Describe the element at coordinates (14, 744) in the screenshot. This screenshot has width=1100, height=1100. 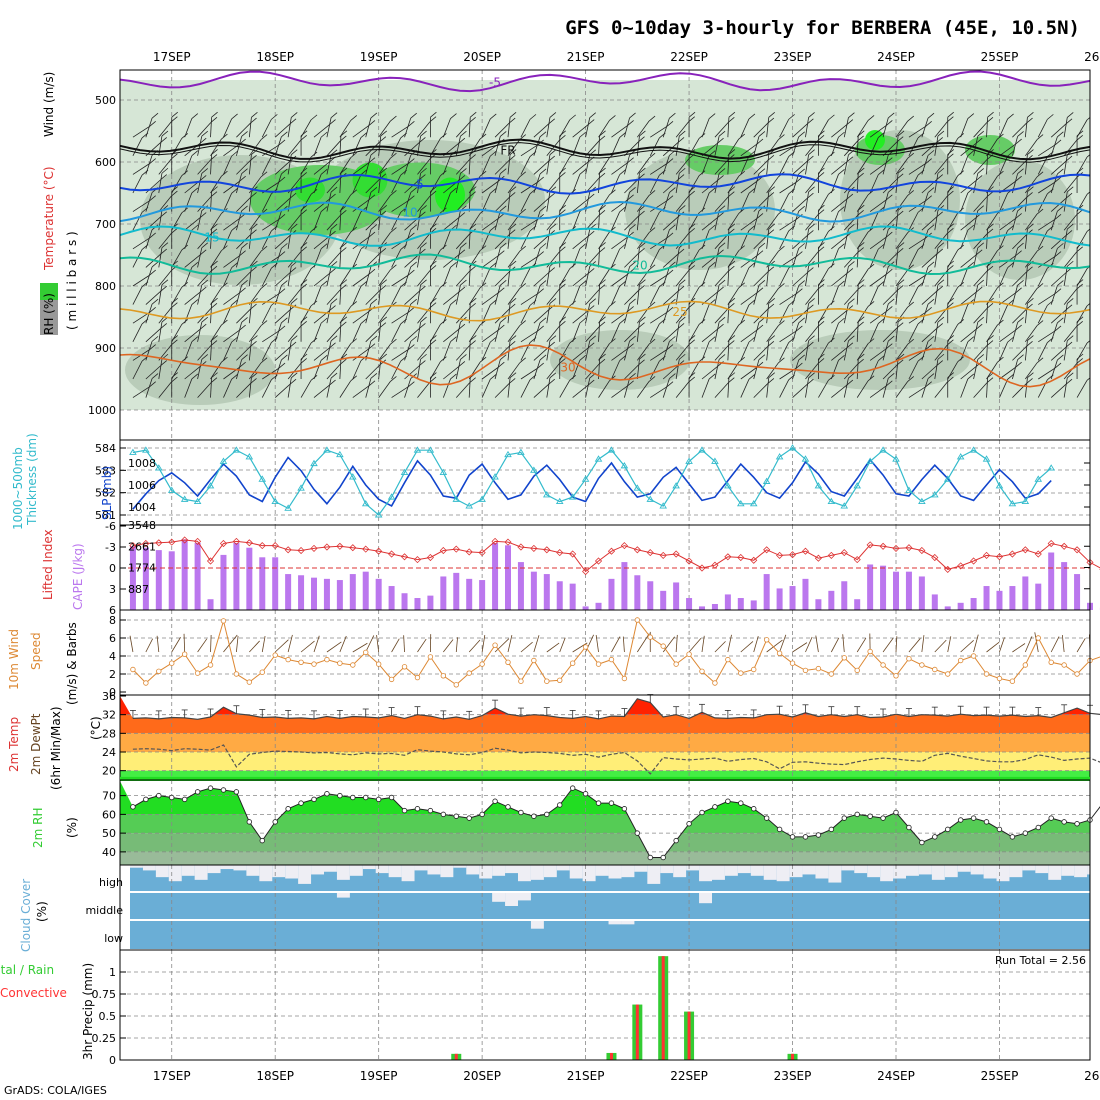
I see `temp2m-label-1: 2m Temp` at that location.